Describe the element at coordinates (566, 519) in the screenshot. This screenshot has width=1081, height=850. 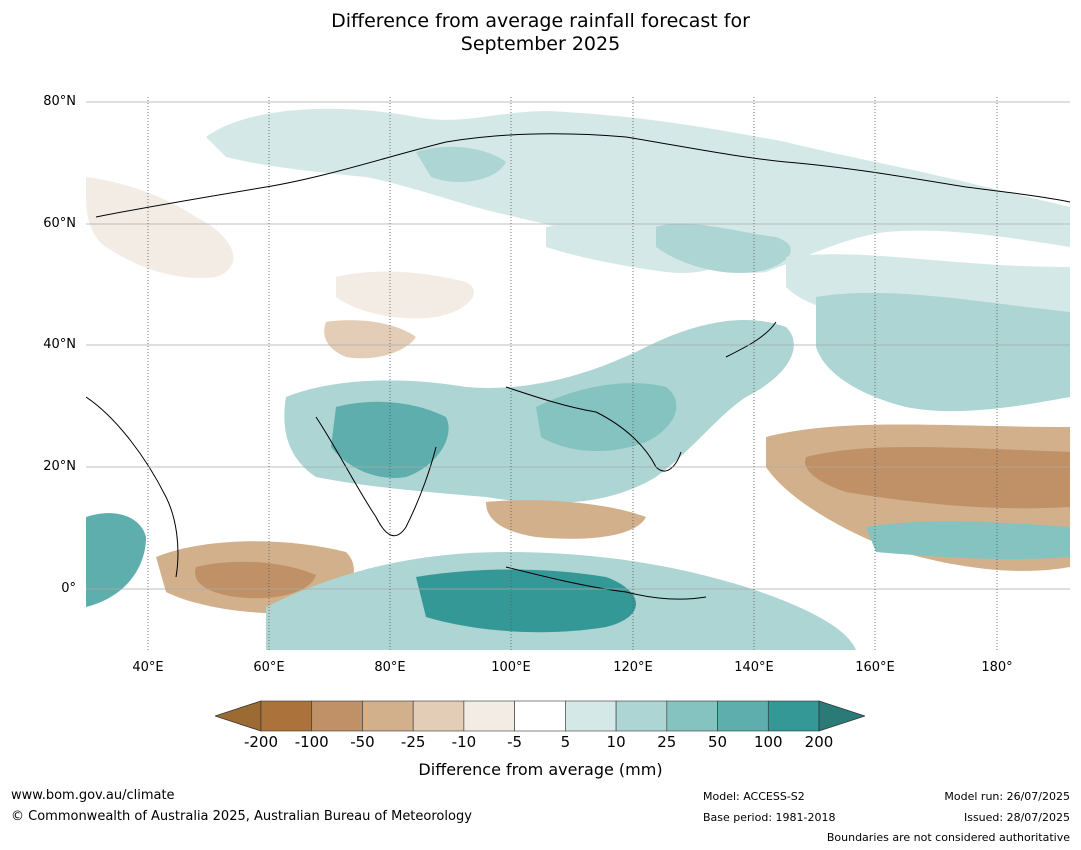
I see `anomaly-bay-dry` at that location.